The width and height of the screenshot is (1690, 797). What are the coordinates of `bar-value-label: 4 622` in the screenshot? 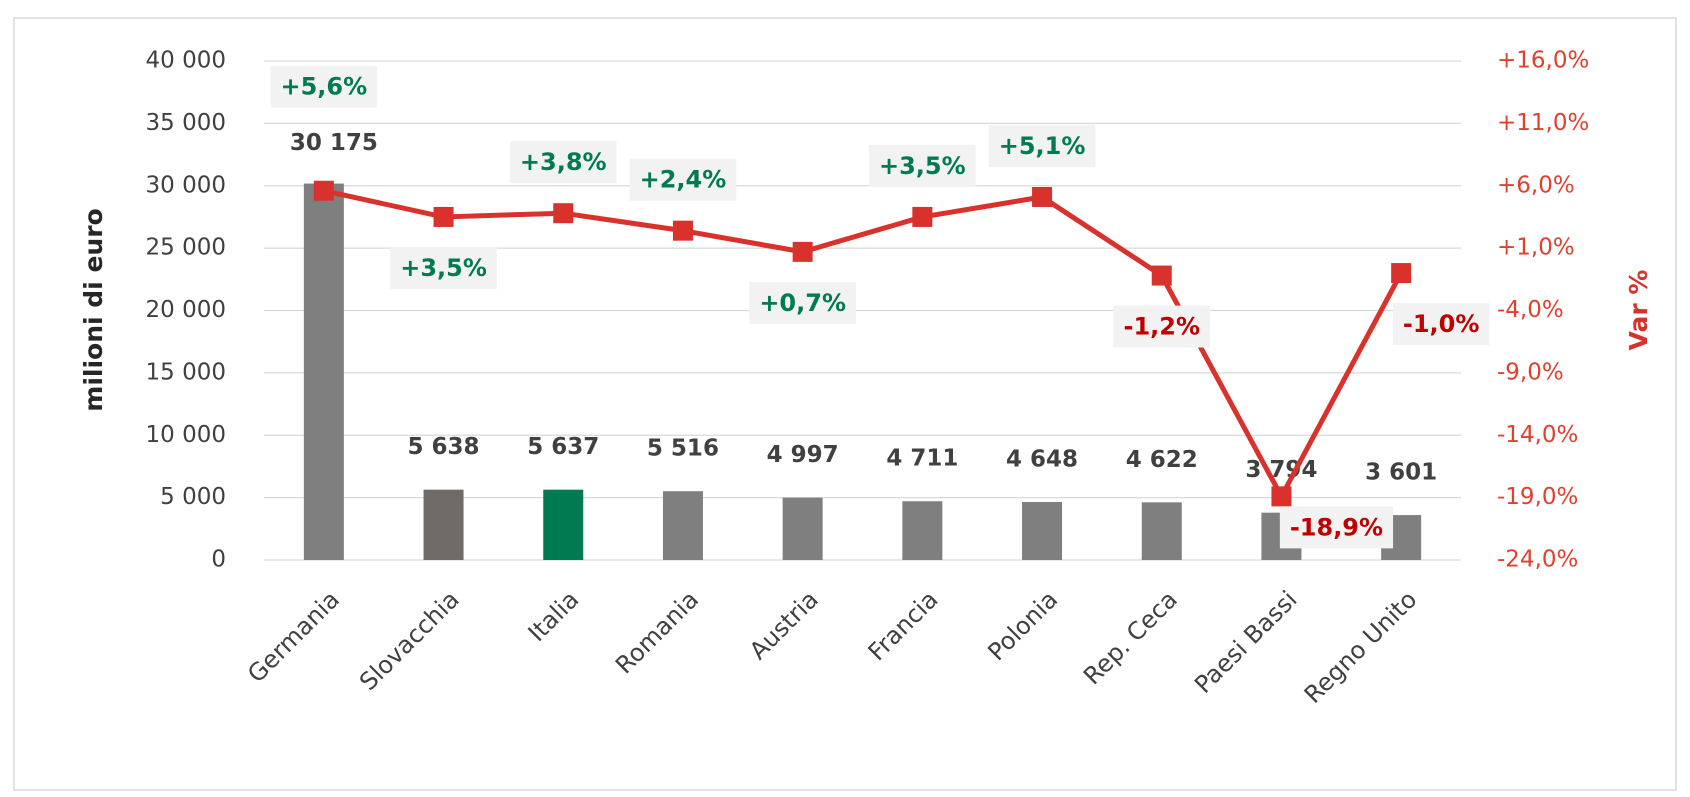 It's located at (1162, 460).